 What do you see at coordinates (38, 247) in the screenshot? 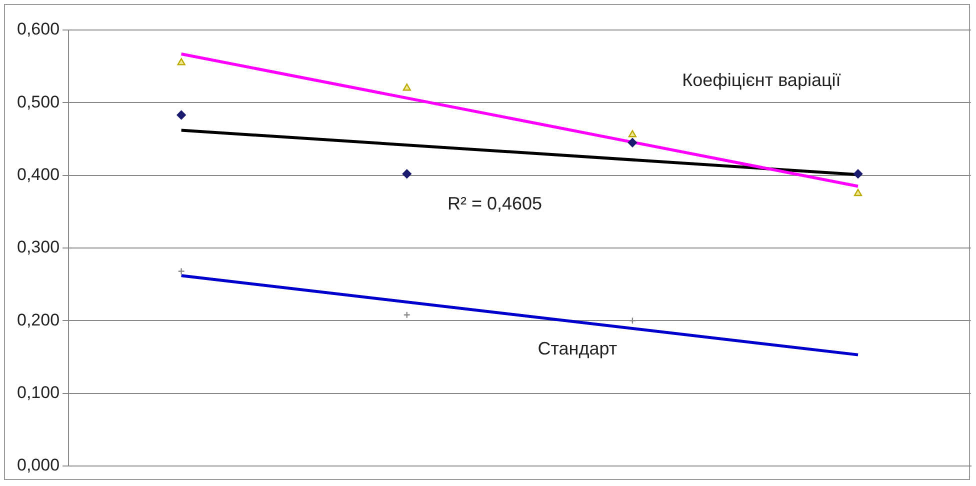
I see `y-tick-label: 0,300` at bounding box center [38, 247].